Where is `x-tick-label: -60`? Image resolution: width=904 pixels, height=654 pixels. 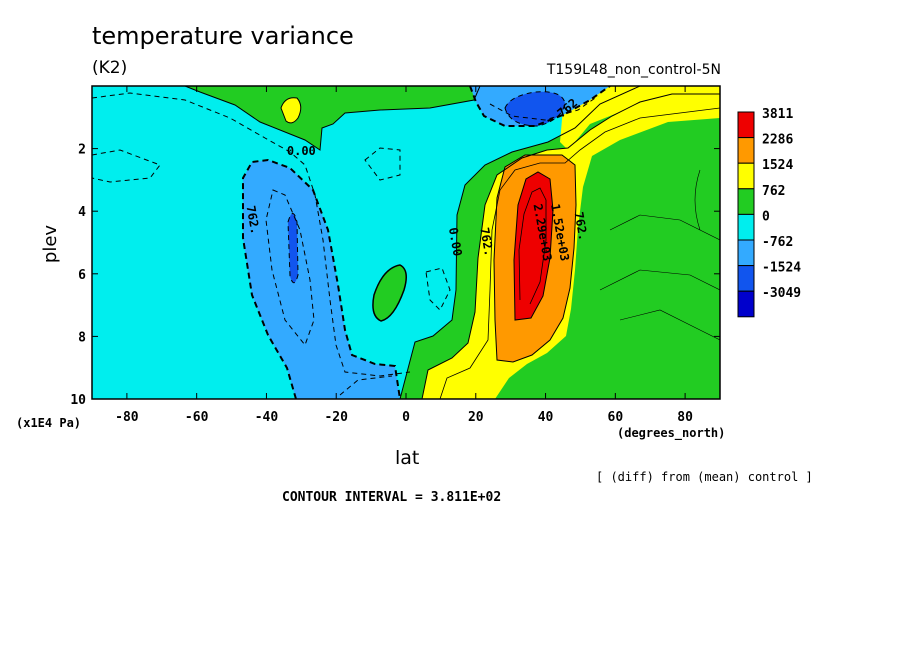 x-tick-label: -60 is located at coordinates (197, 417).